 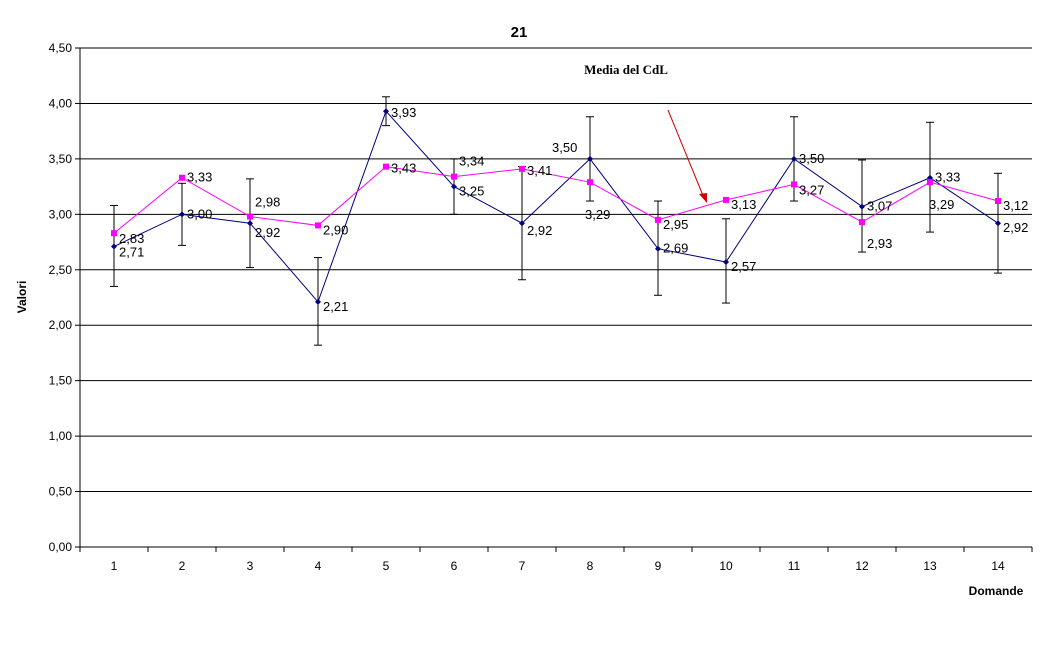 What do you see at coordinates (61, 381) in the screenshot?
I see `y-tick-label: 1,50` at bounding box center [61, 381].